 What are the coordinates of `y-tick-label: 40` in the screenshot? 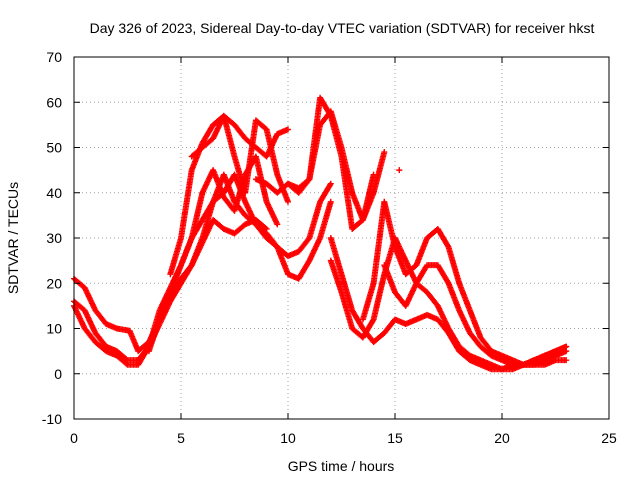 It's located at (54, 193).